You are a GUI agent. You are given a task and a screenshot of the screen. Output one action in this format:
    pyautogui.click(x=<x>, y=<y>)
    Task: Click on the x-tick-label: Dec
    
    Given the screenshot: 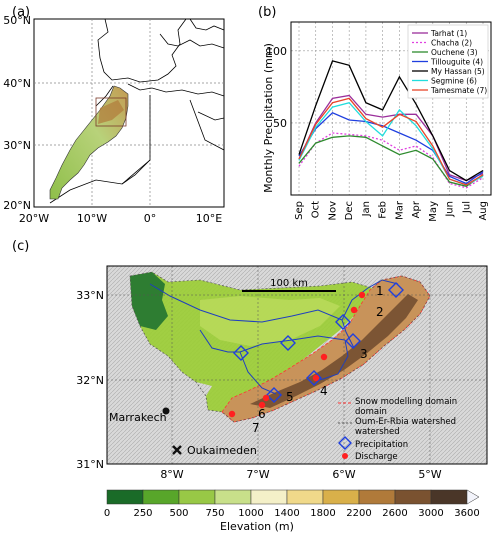 What is the action you would take?
    pyautogui.click(x=349, y=210)
    